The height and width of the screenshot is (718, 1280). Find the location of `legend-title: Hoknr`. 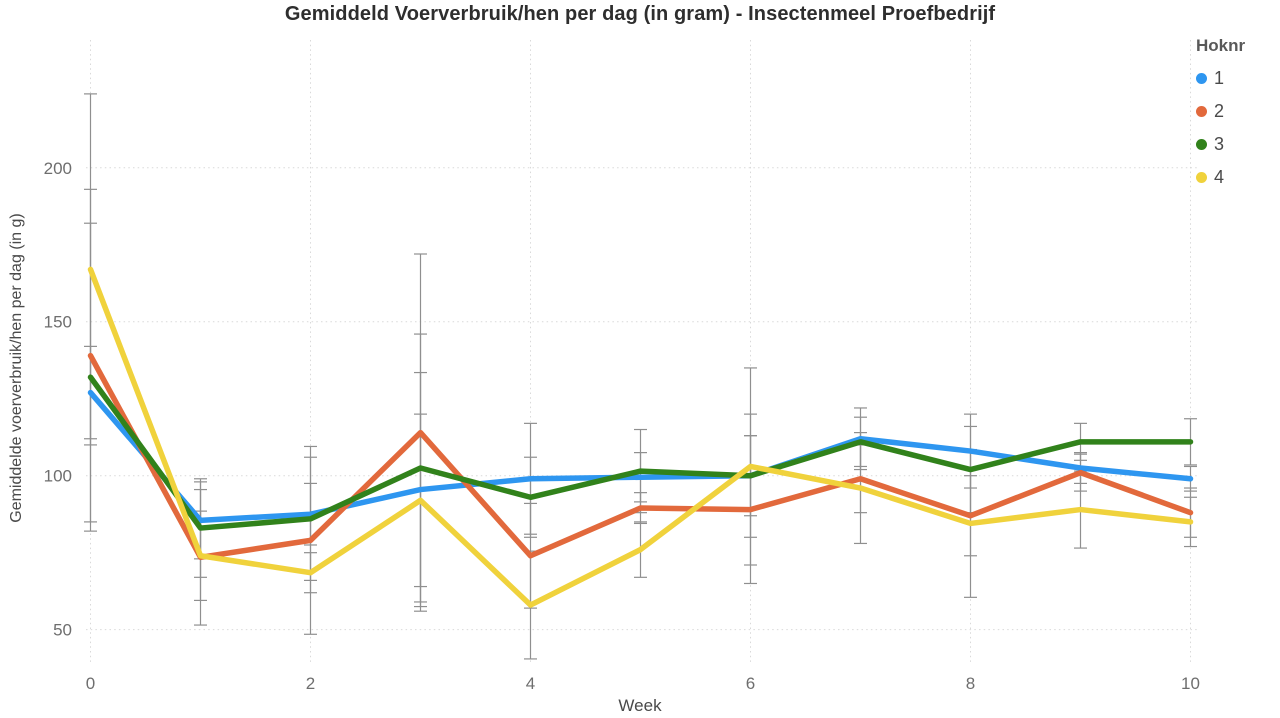

legend-title: Hoknr is located at coordinates (1221, 45).